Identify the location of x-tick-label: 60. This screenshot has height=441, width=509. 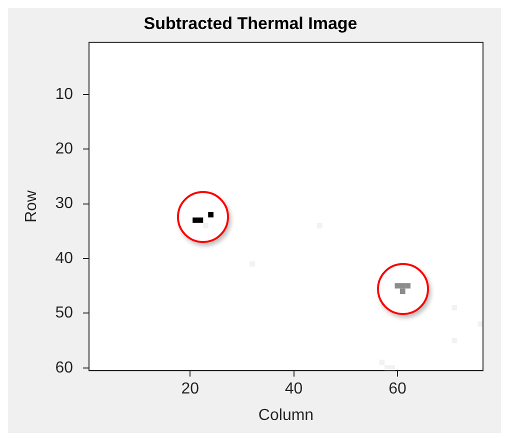
(397, 389).